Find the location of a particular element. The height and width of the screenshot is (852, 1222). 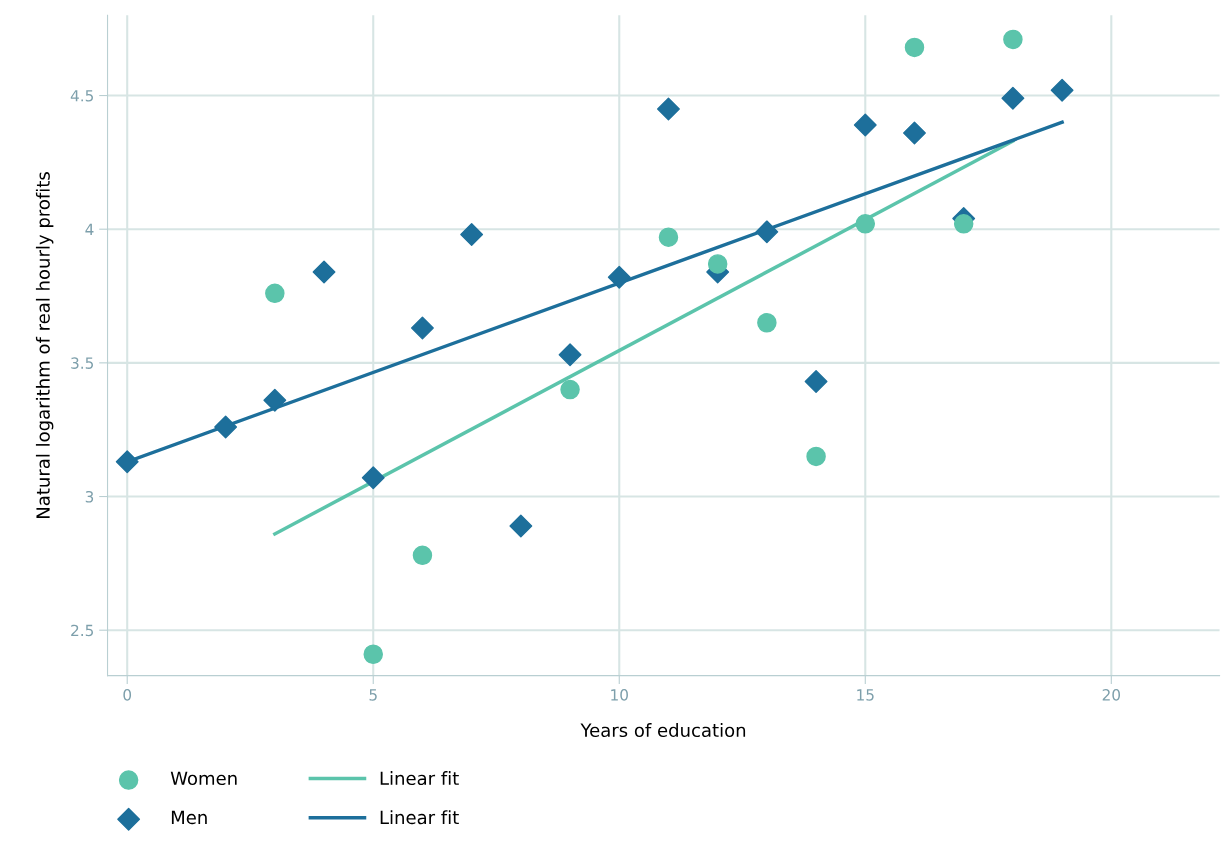

y-tick-label: 2.5 is located at coordinates (82, 630).